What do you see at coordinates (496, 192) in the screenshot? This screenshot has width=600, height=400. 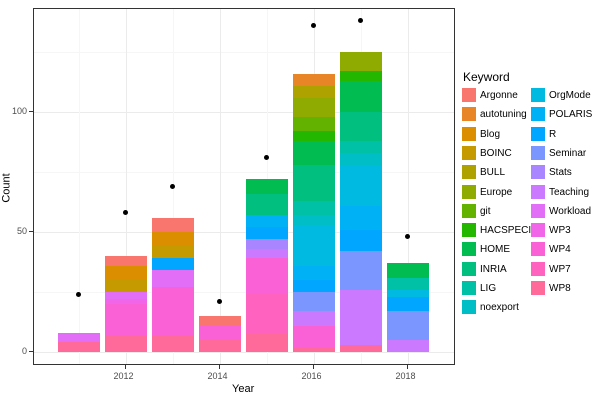 I see `legend-label-Europe: Europe` at bounding box center [496, 192].